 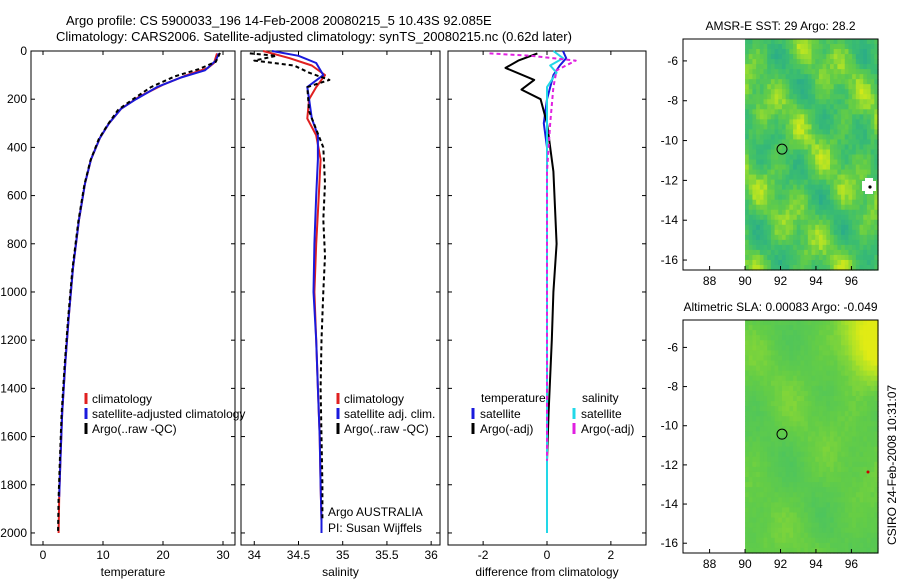 What do you see at coordinates (122, 399) in the screenshot?
I see `legend-label: climatology` at bounding box center [122, 399].